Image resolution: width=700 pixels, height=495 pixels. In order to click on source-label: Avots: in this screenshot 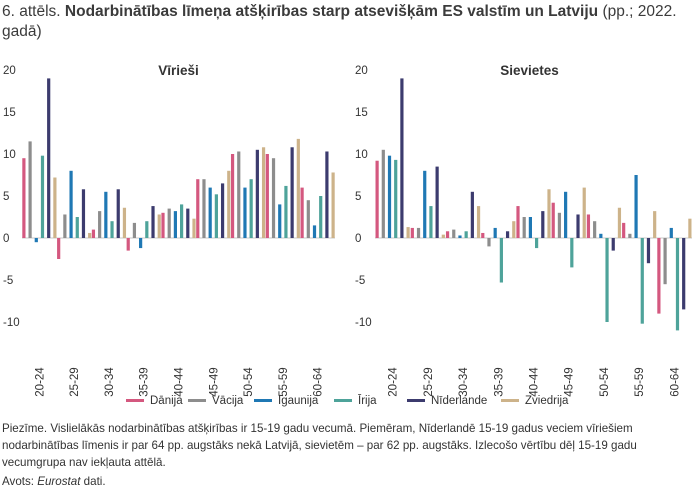, I will do `click(18, 481)`.